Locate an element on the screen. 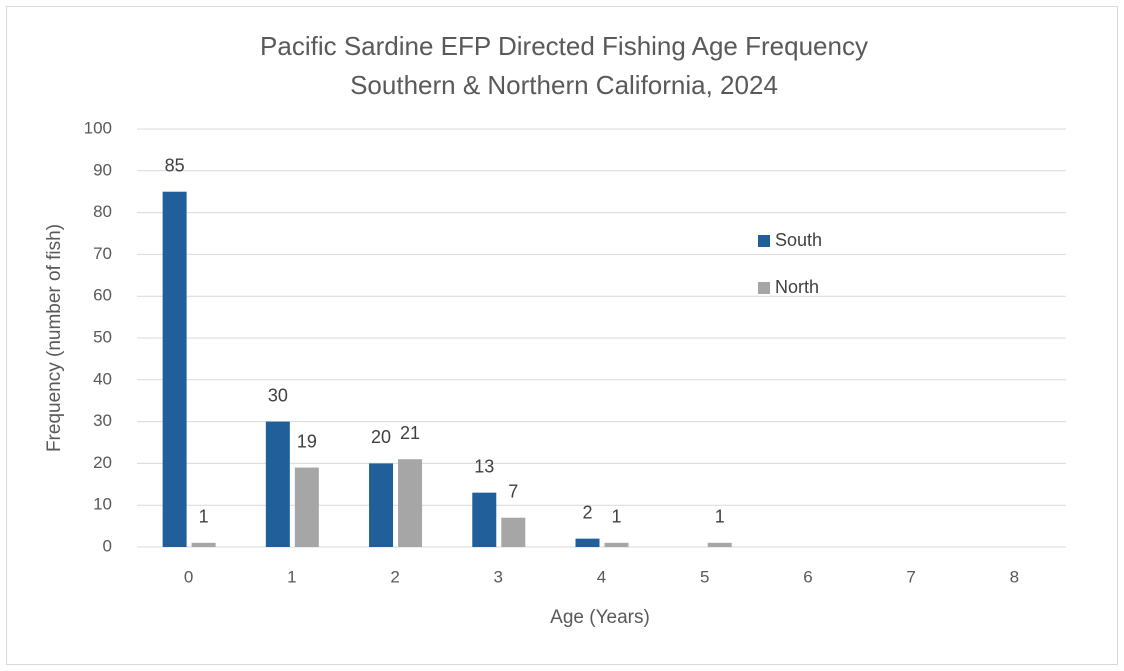  x-tick-label: 5 is located at coordinates (704, 576).